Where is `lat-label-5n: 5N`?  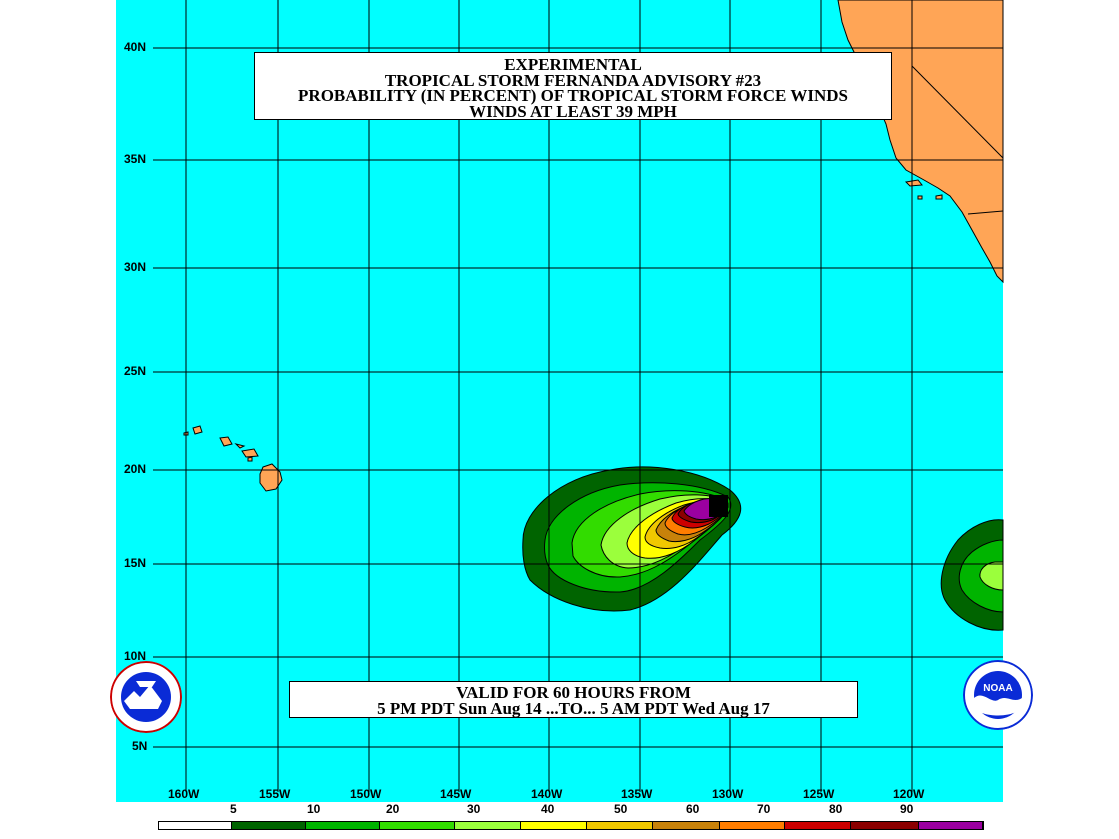
lat-label-5n: 5N is located at coordinates (140, 746).